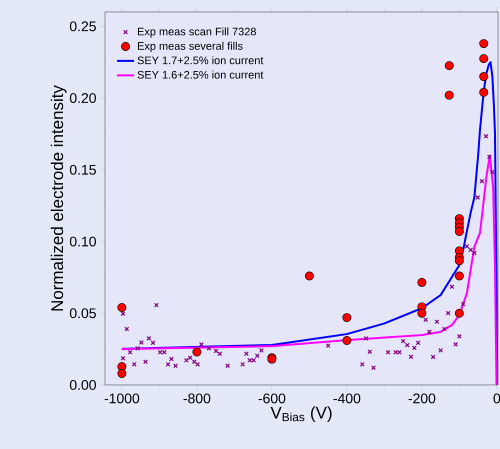  Describe the element at coordinates (347, 398) in the screenshot. I see `x-tick-label: -400` at that location.